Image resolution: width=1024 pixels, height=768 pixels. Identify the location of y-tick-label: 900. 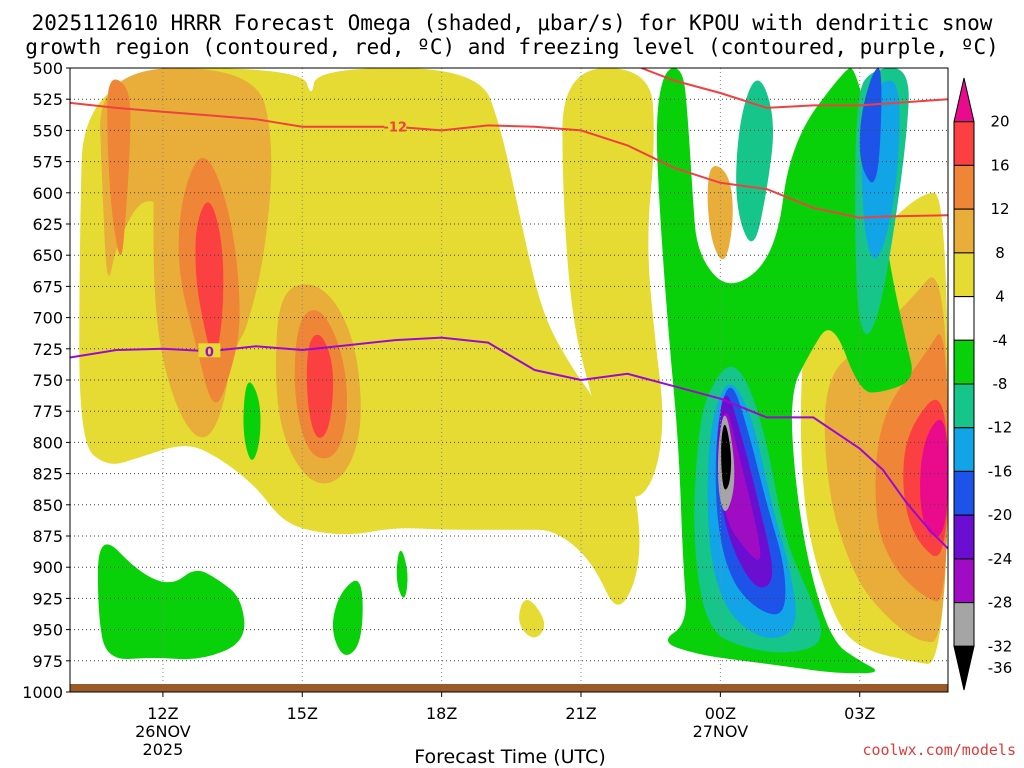
(47, 567).